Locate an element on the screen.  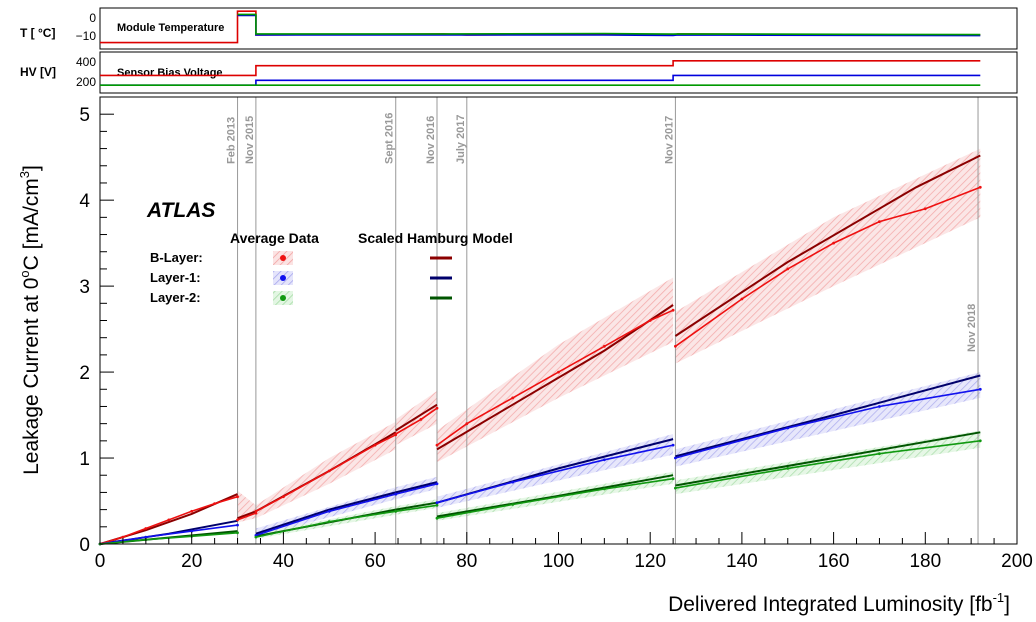
x-tick-label: 100 is located at coordinates (559, 561).